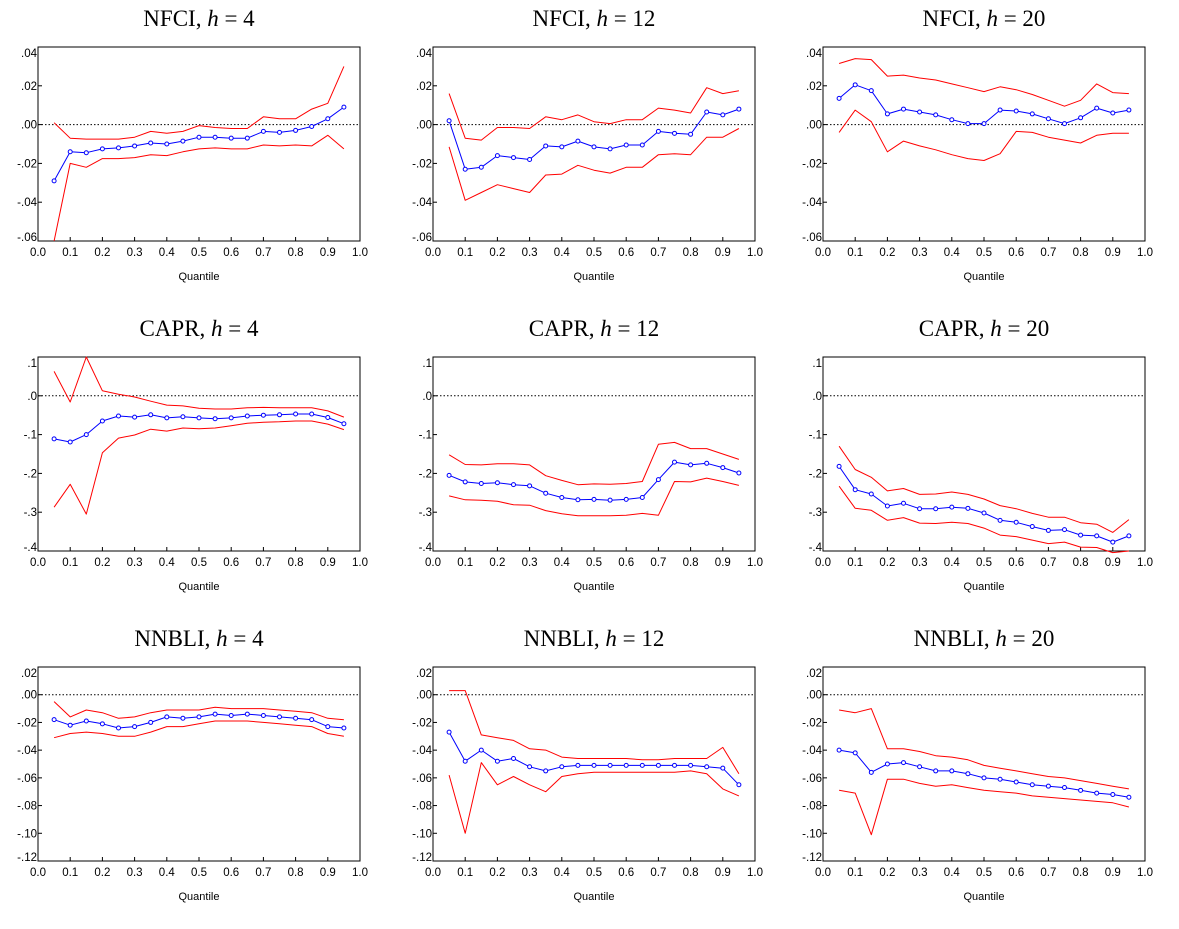 The width and height of the screenshot is (1179, 929). What do you see at coordinates (815, 436) in the screenshot?
I see `y-tick-label: -.1` at bounding box center [815, 436].